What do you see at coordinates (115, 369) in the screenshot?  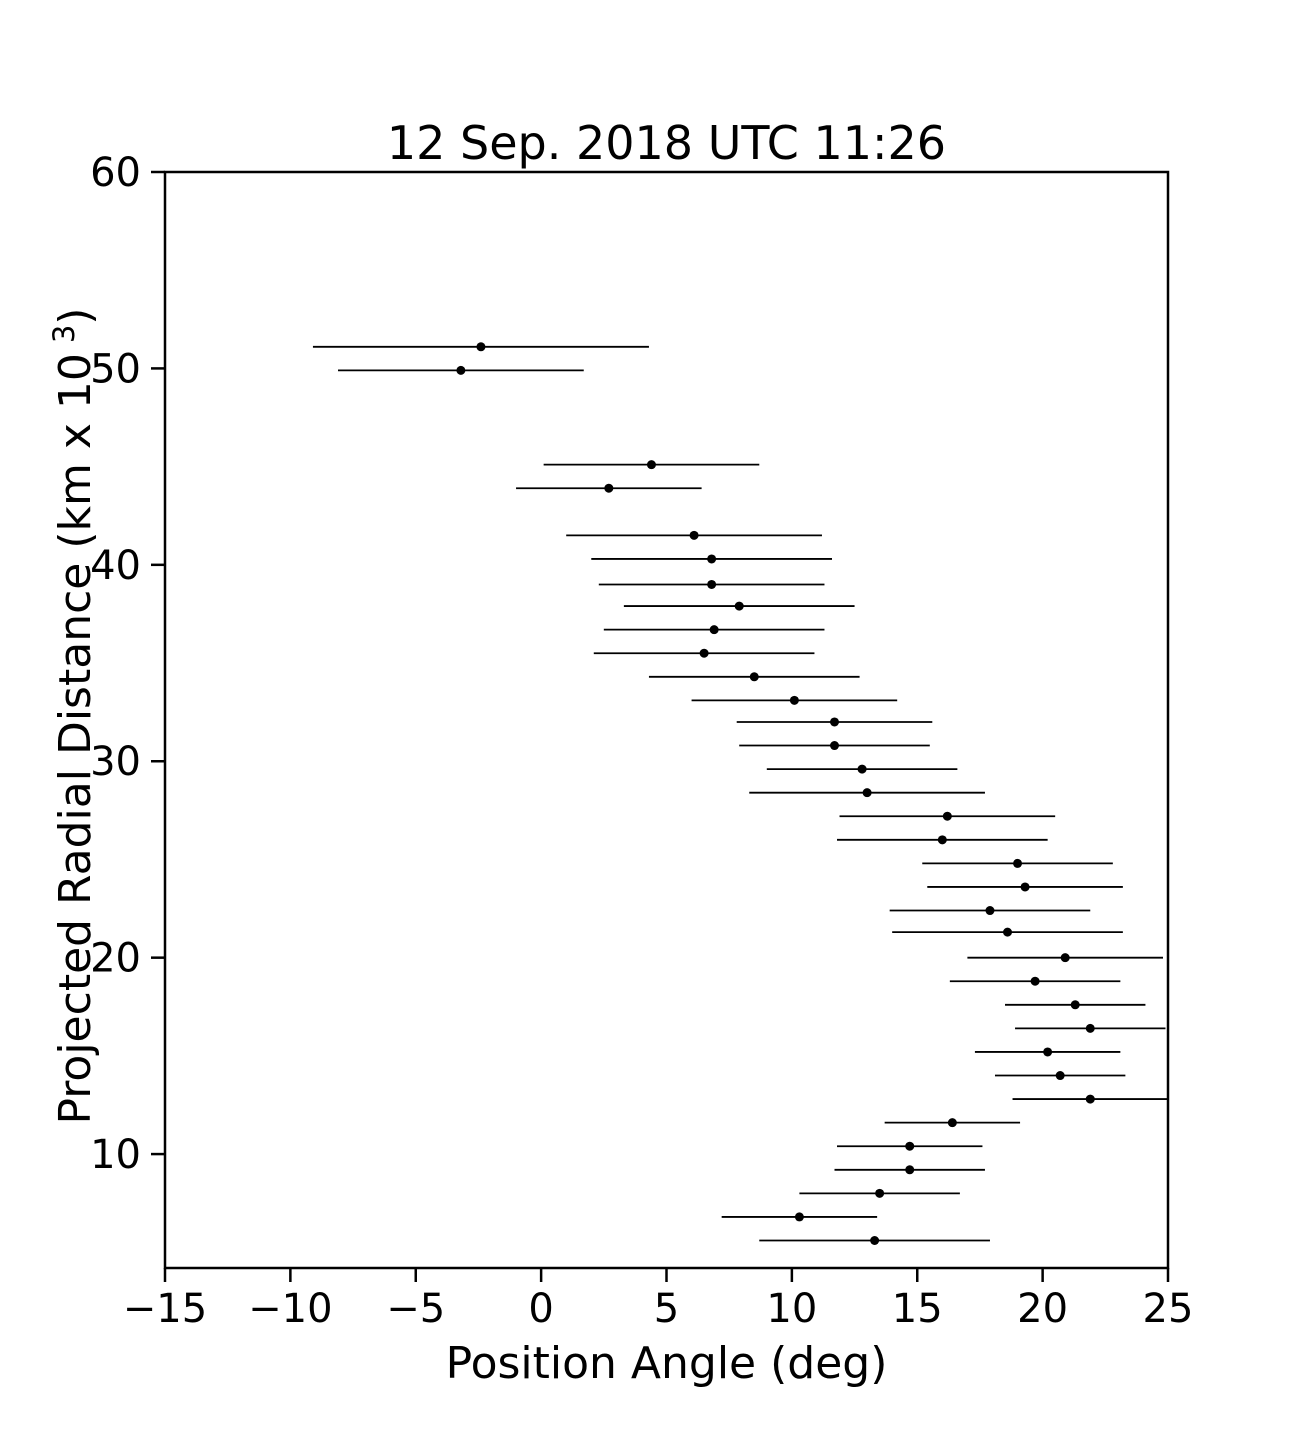 I see `y-tick-label: 50` at bounding box center [115, 369].